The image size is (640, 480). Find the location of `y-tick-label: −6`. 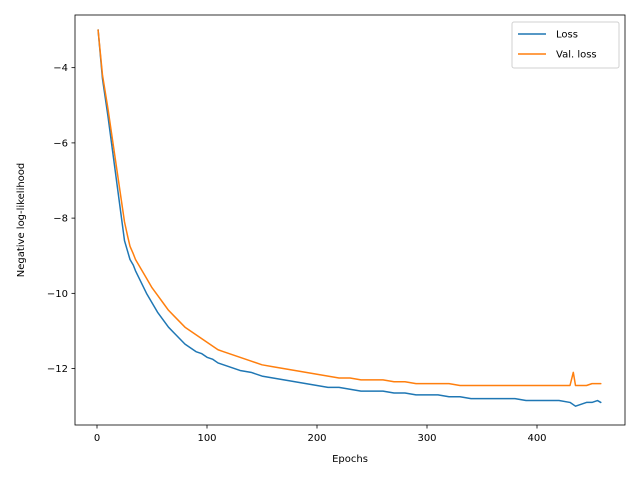

y-tick-label: −6 is located at coordinates (60, 143).